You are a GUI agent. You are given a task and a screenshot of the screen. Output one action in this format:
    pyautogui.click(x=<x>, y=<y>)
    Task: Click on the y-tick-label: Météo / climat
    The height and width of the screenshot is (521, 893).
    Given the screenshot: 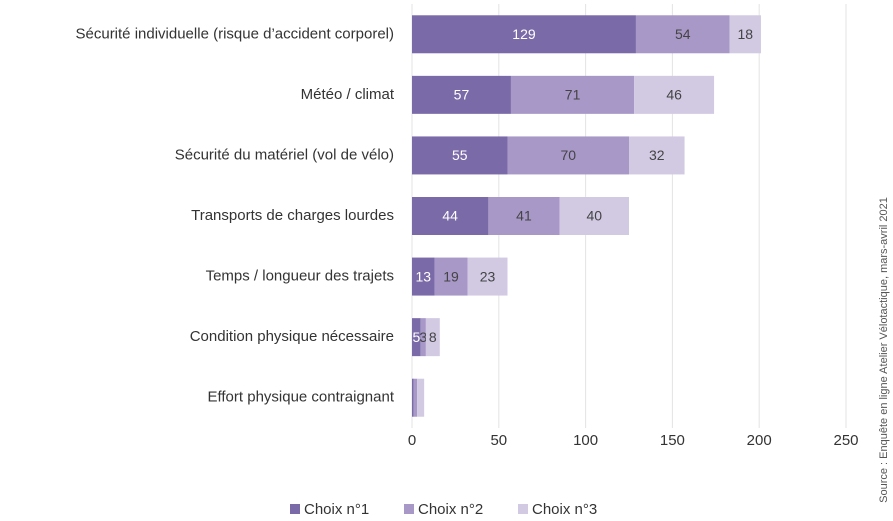 What is the action you would take?
    pyautogui.click(x=348, y=94)
    